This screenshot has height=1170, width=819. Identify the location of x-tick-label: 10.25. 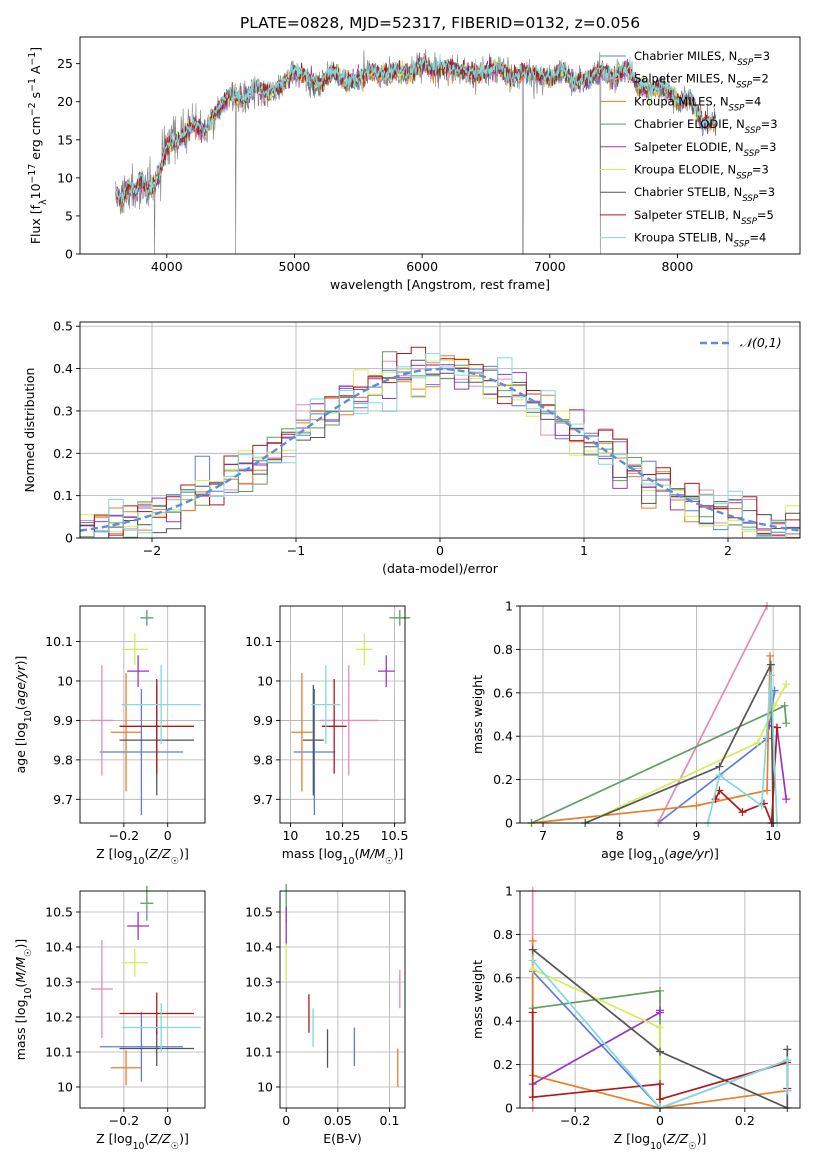
(343, 835).